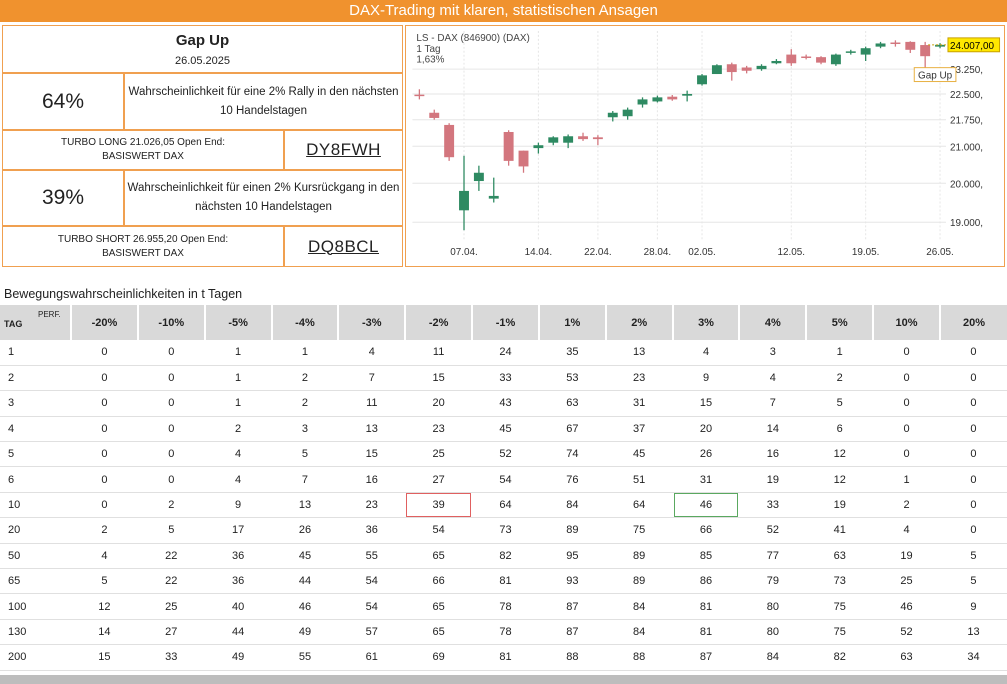  Describe the element at coordinates (706, 581) in the screenshot. I see `table-cell: 86` at that location.